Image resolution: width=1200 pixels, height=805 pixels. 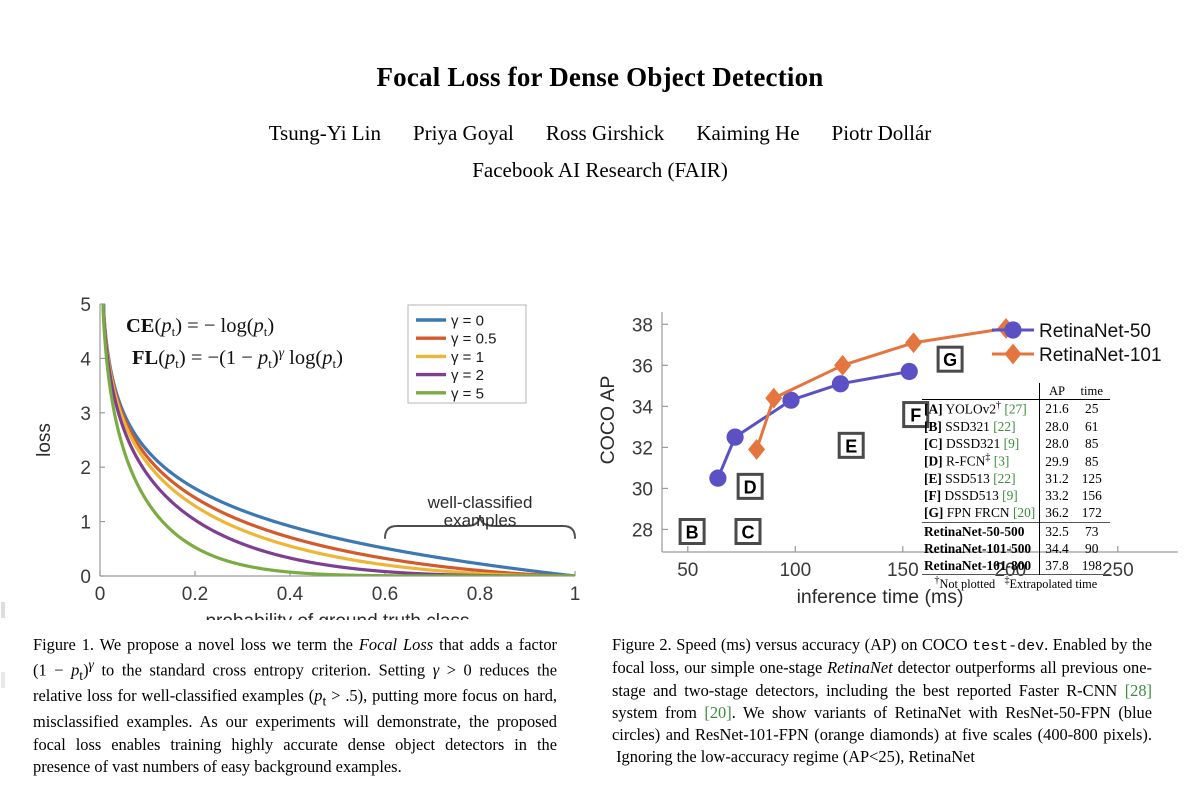 I want to click on fig1-y-tick-label: 0, so click(x=85, y=577).